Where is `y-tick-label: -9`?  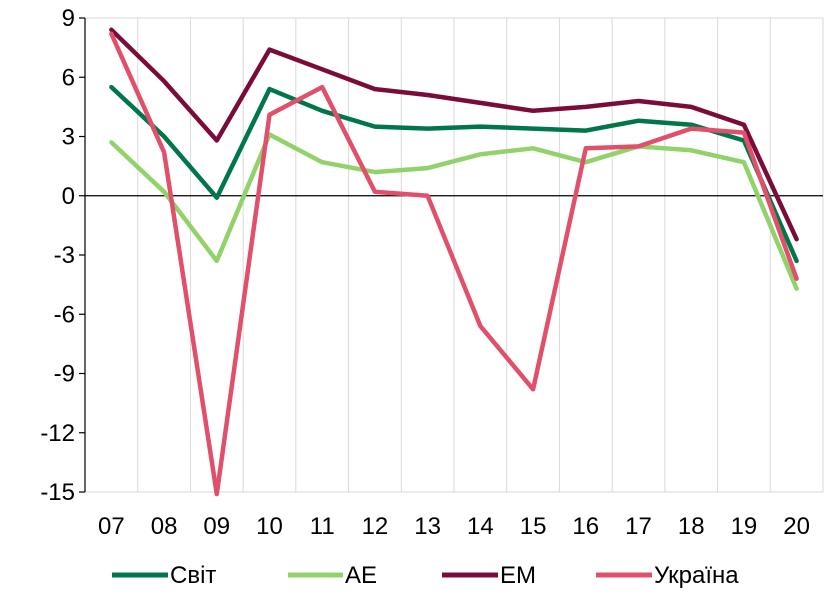
y-tick-label: -9 is located at coordinates (64, 374).